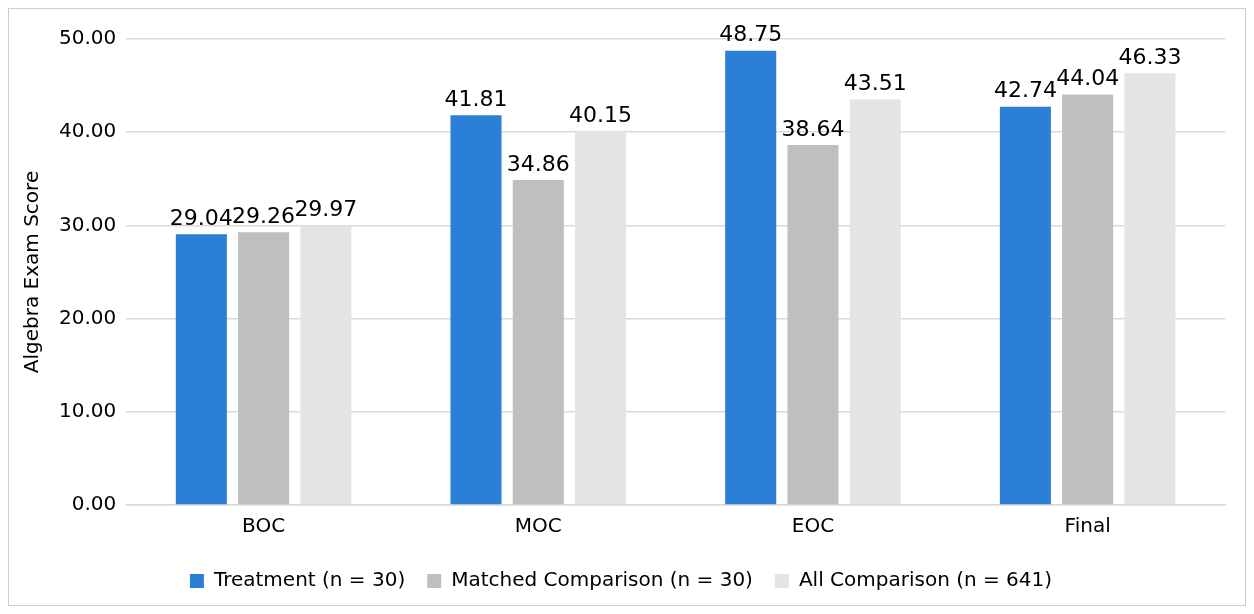  Describe the element at coordinates (1087, 525) in the screenshot. I see `x-tick-label: Final` at that location.